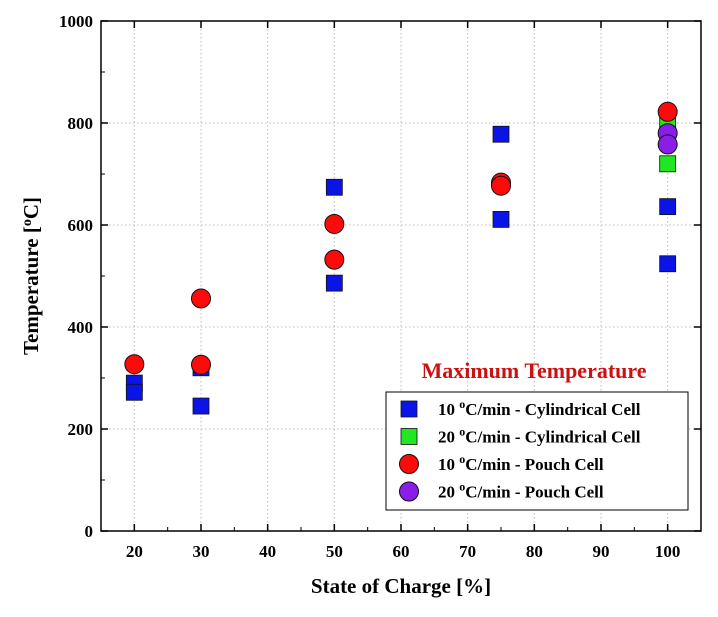 The height and width of the screenshot is (617, 718). Describe the element at coordinates (81, 123) in the screenshot. I see `y-tick-label: 800` at that location.